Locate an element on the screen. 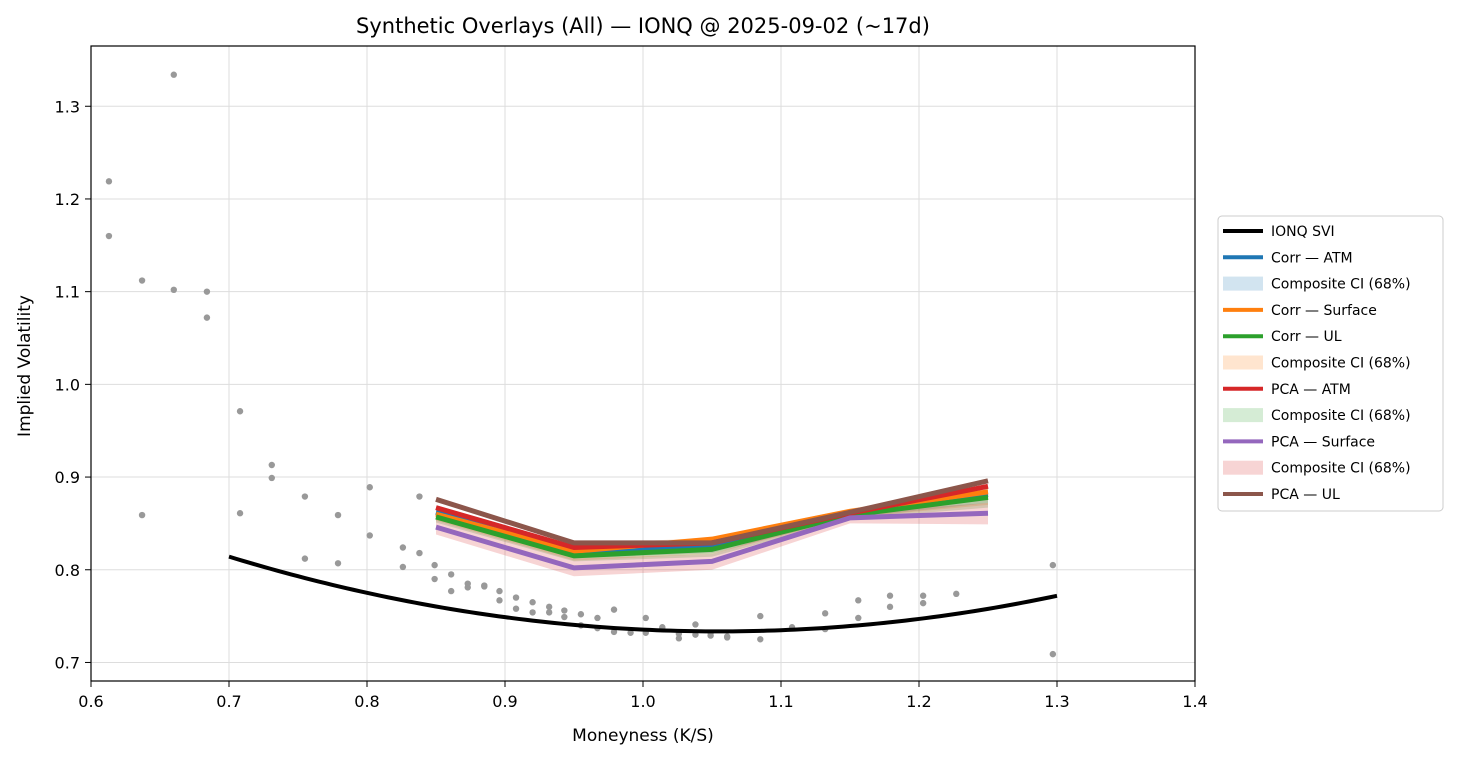 The width and height of the screenshot is (1457, 763). legend-label: PCA — Surface is located at coordinates (1323, 442).